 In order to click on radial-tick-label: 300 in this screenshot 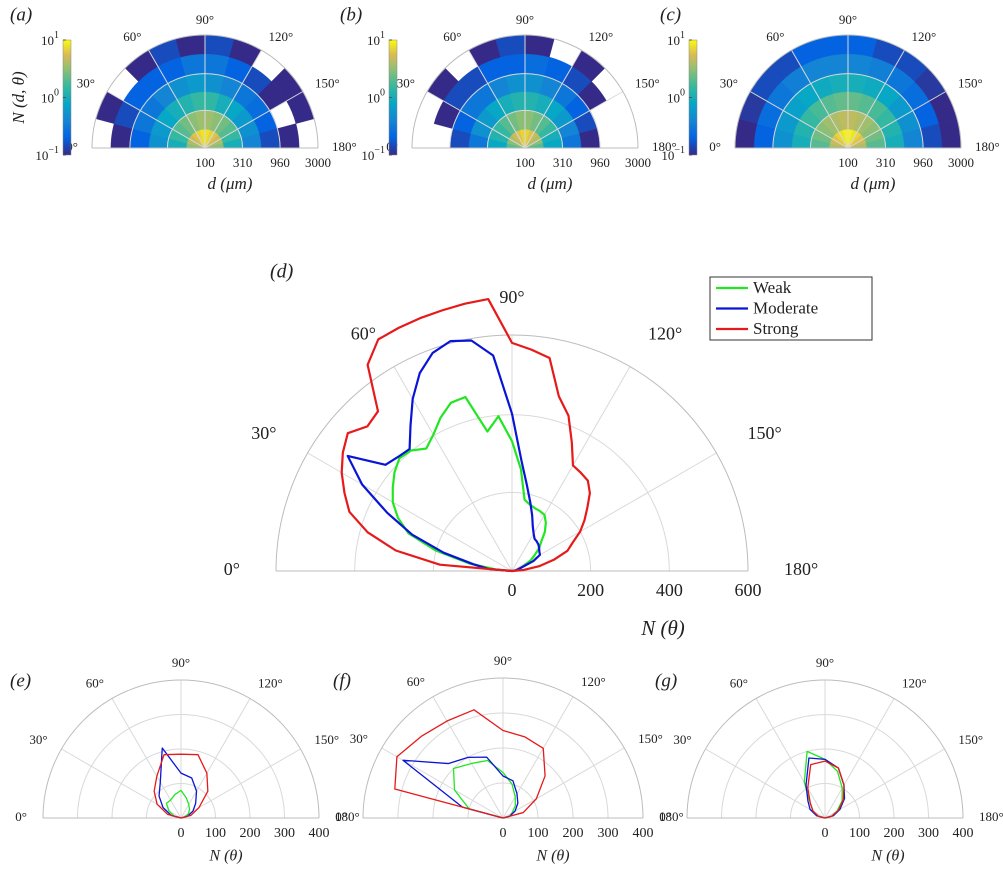, I will do `click(284, 833)`.